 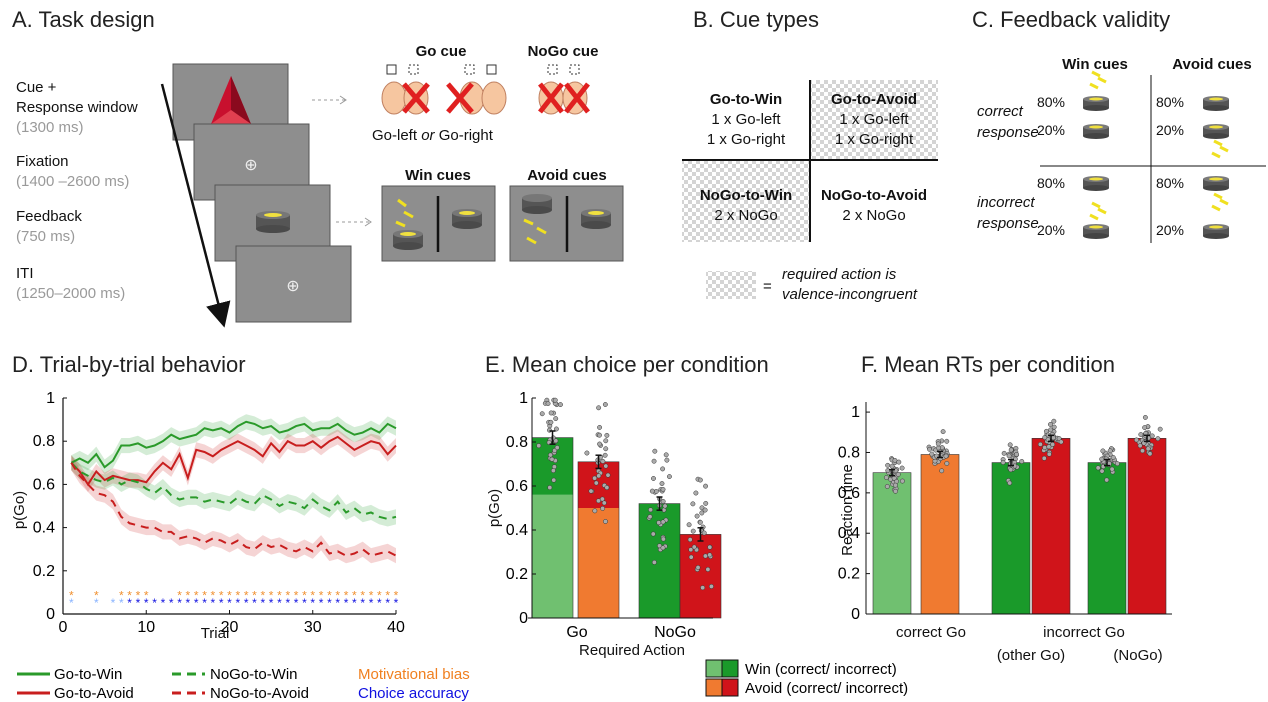 I want to click on col-avoid-cues: Avoid cues, so click(x=1211, y=64).